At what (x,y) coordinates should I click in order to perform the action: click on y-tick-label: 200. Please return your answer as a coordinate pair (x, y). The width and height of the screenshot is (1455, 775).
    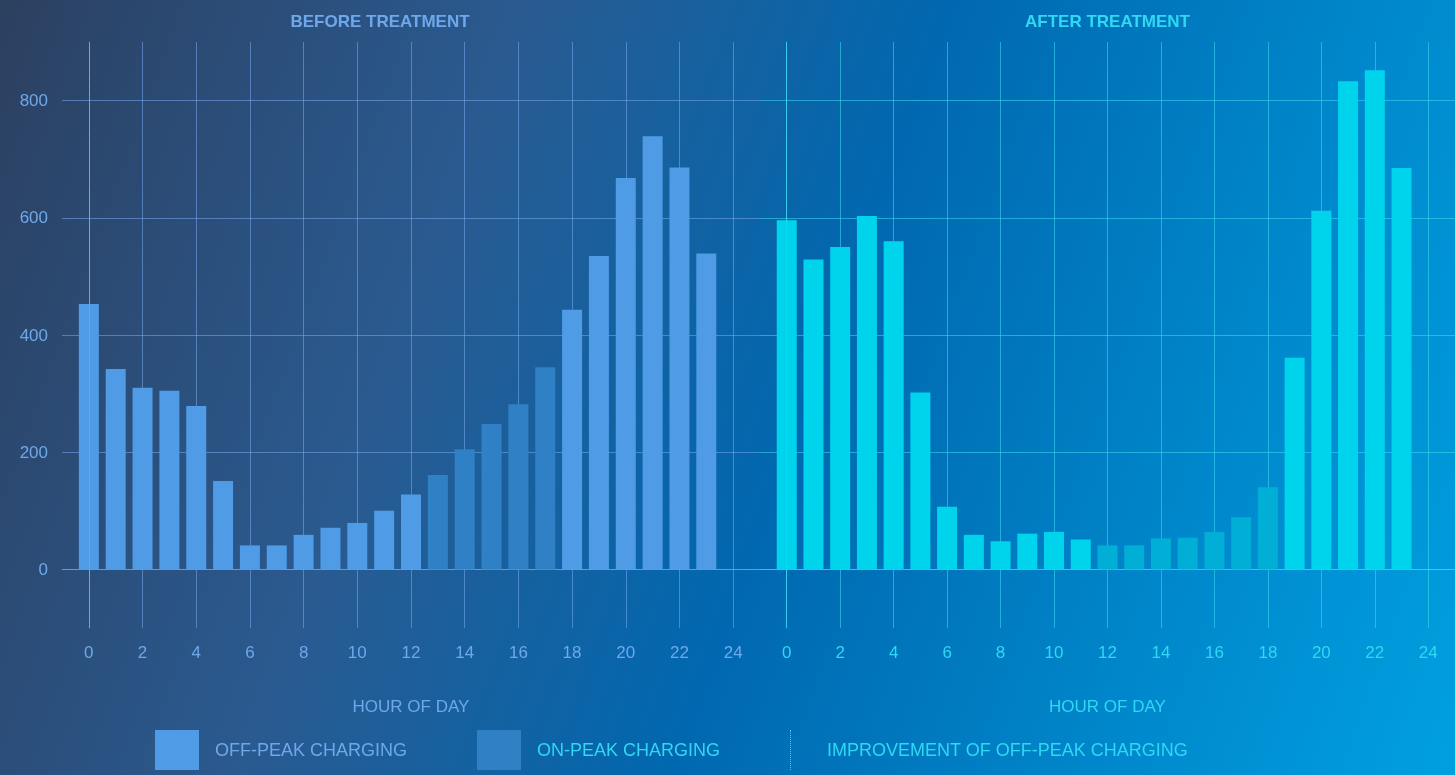
    Looking at the image, I should click on (33, 452).